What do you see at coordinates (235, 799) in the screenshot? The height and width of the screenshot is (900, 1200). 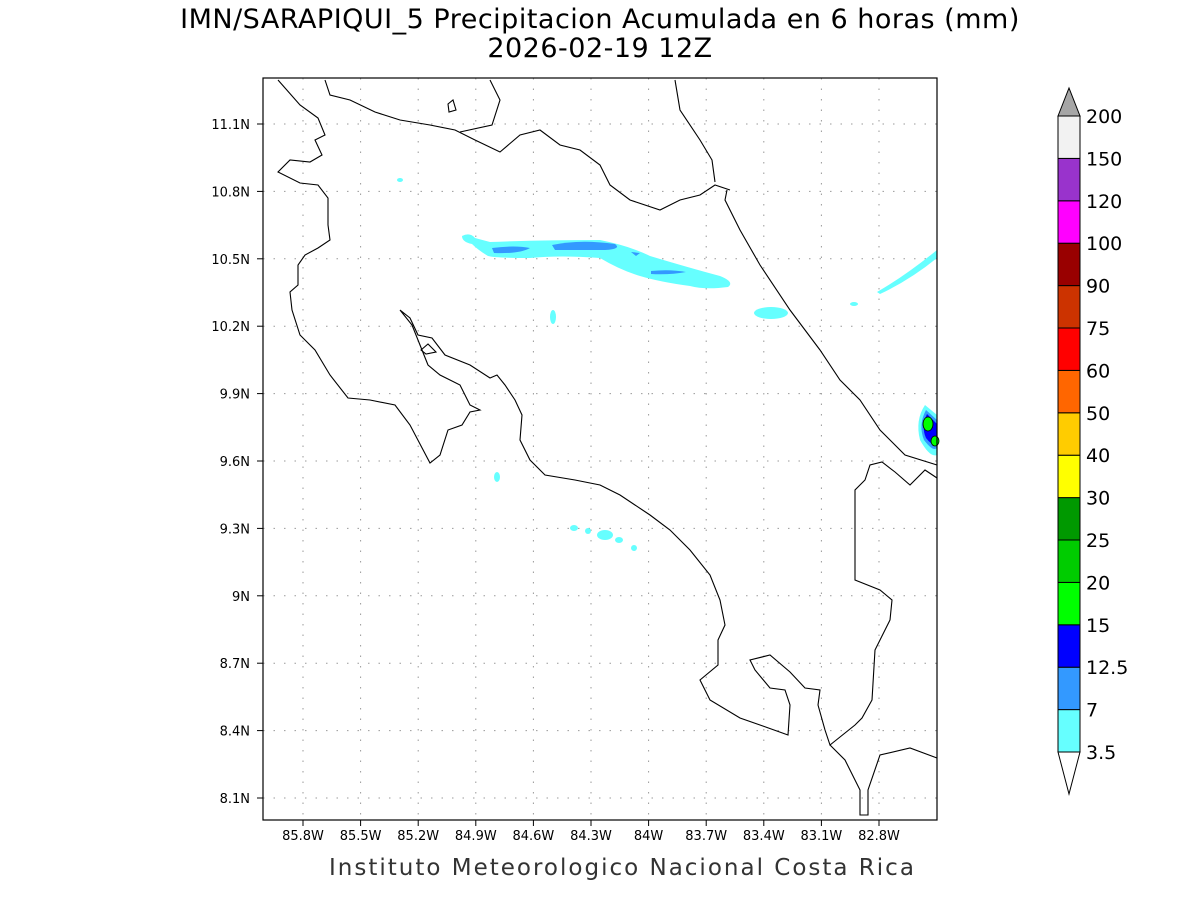 I see `lat-label: 8.1N` at bounding box center [235, 799].